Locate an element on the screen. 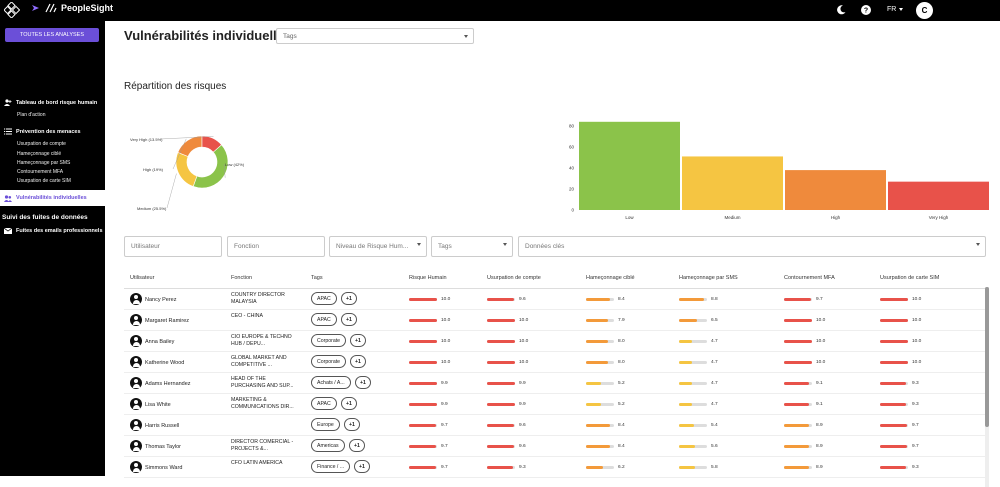  col-header-spear-phishing: Hameçonnage ciblé is located at coordinates (610, 278).